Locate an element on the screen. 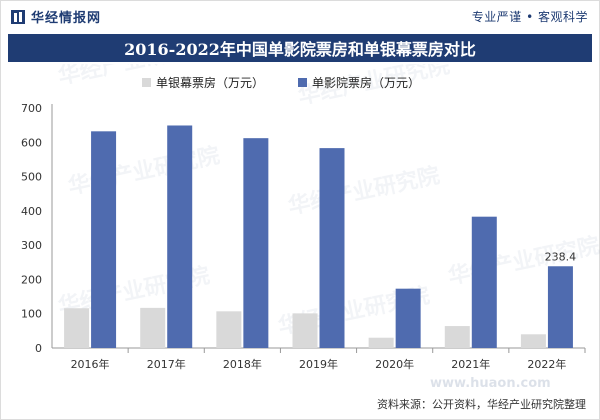 This screenshot has height=420, width=600. y-tick-label: 700 is located at coordinates (31, 108).